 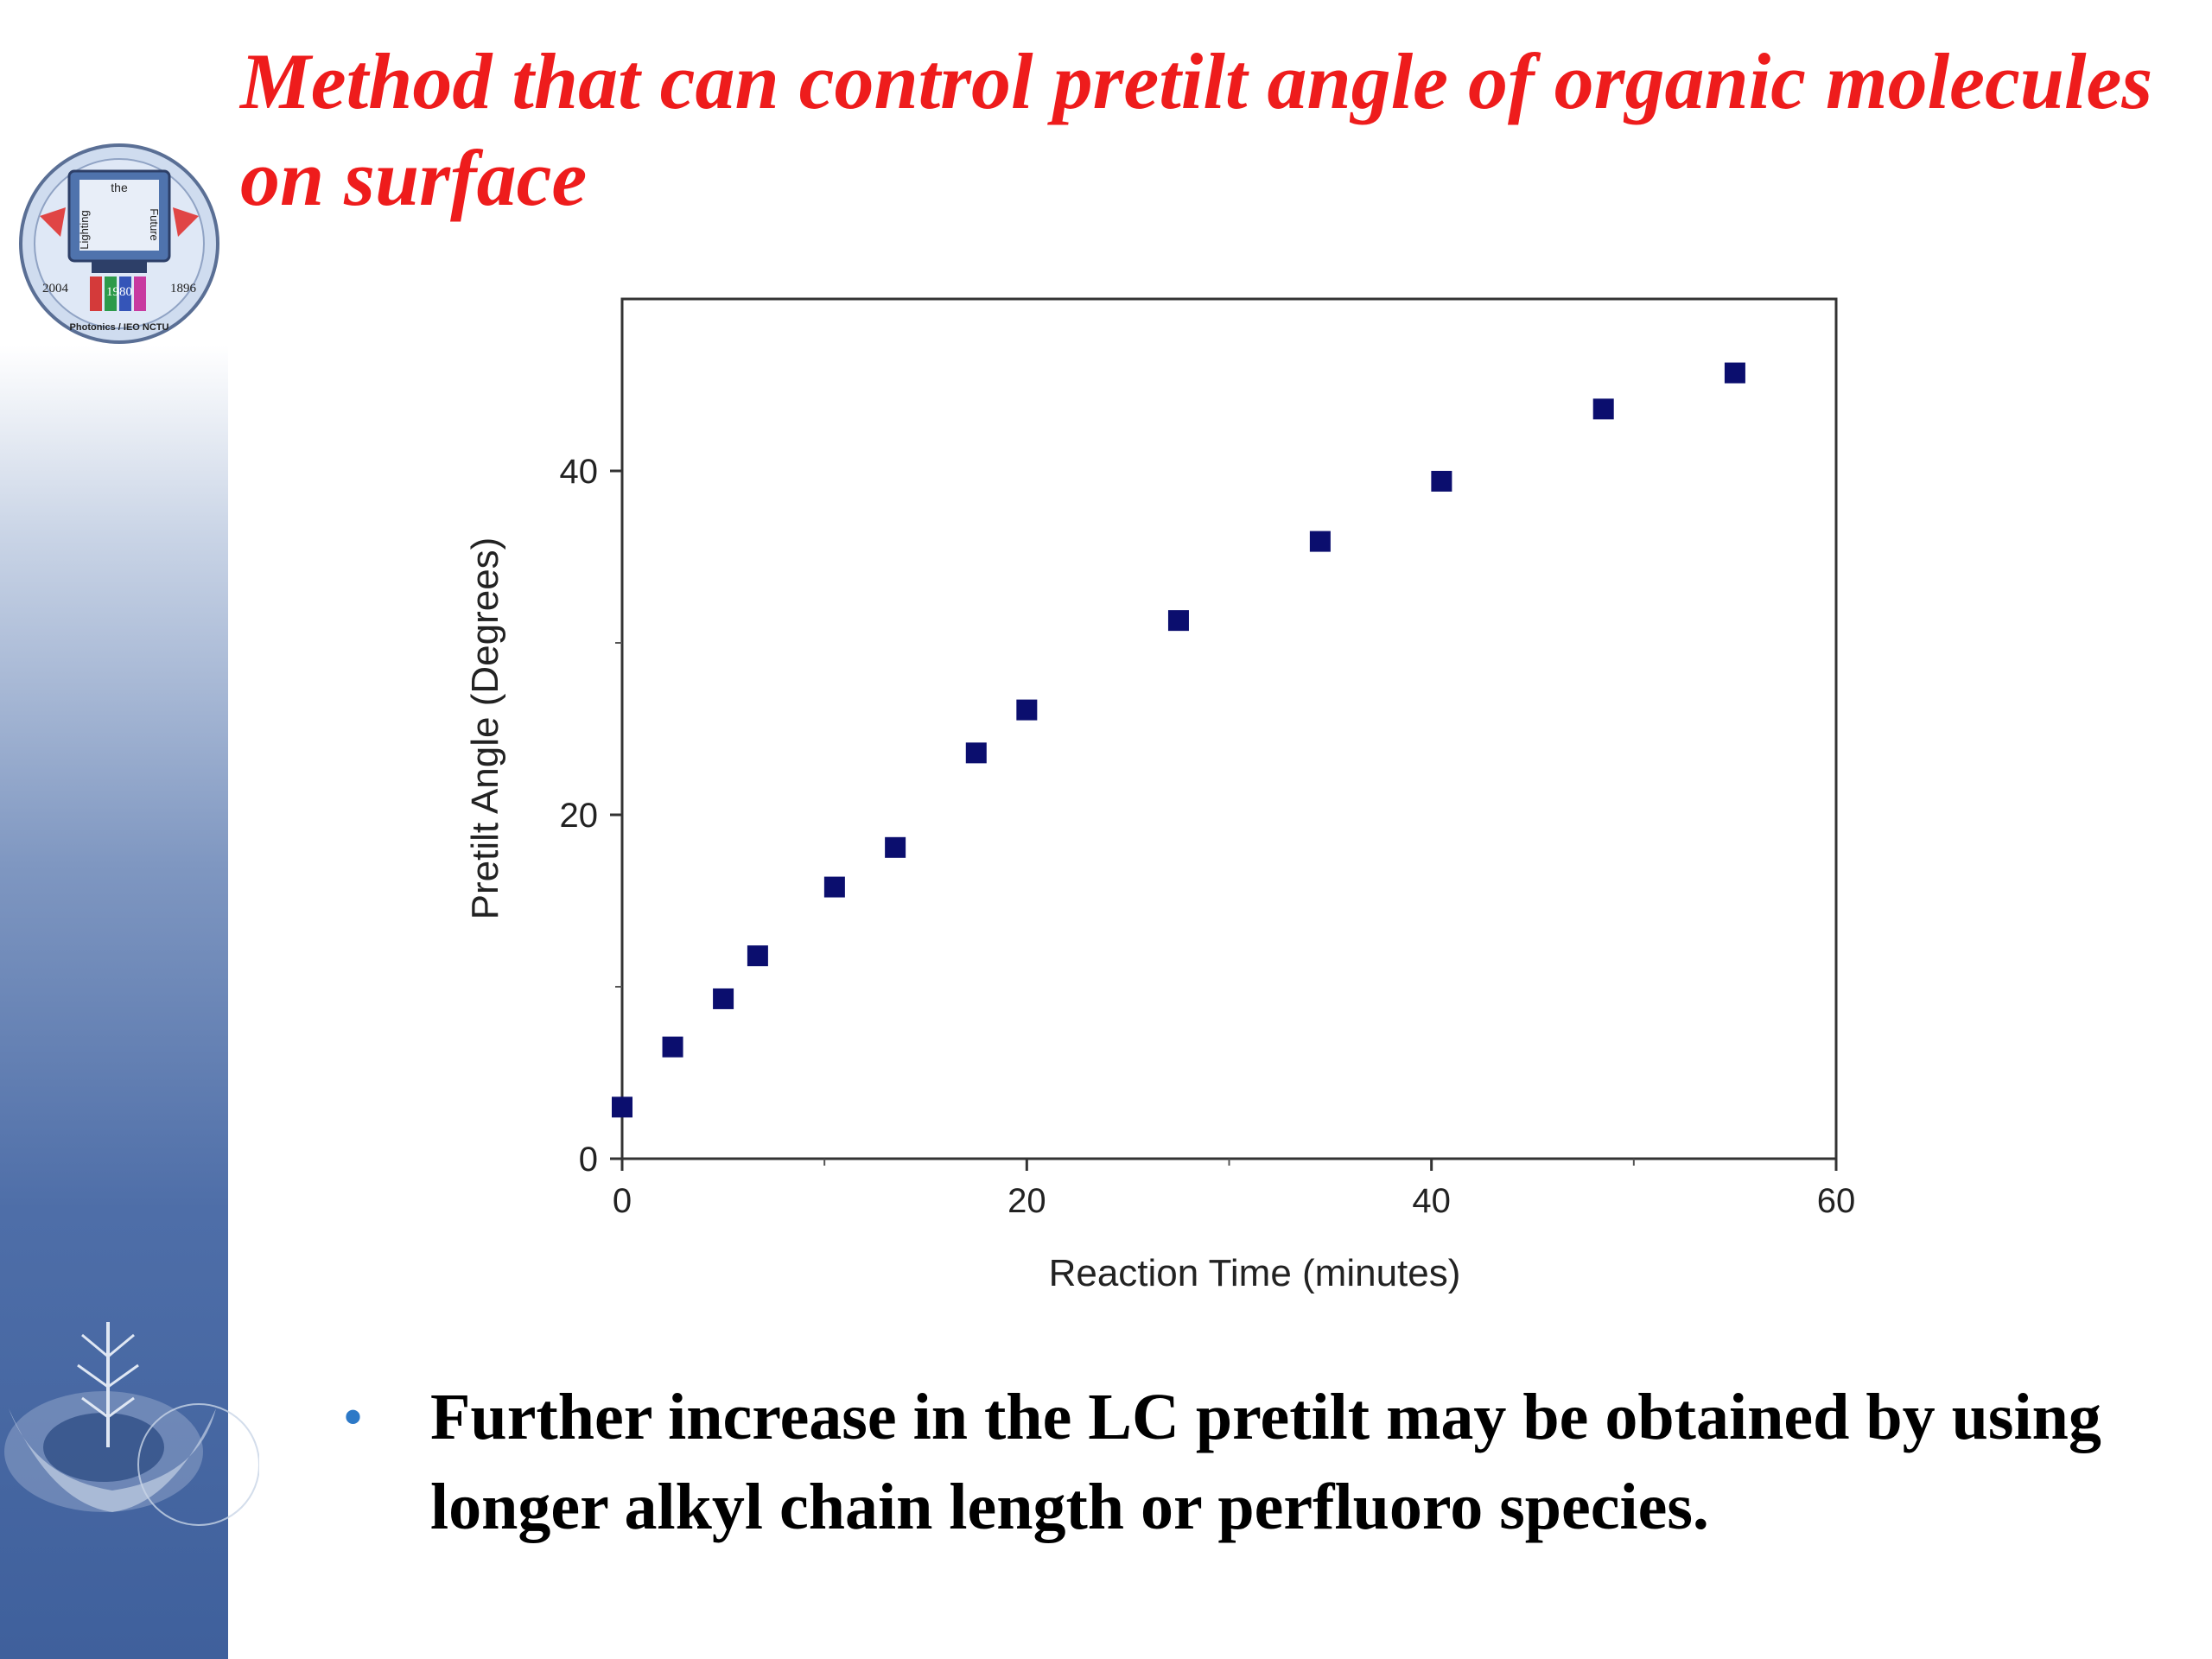 What do you see at coordinates (55, 289) in the screenshot?
I see `svg-text: 2004` at bounding box center [55, 289].